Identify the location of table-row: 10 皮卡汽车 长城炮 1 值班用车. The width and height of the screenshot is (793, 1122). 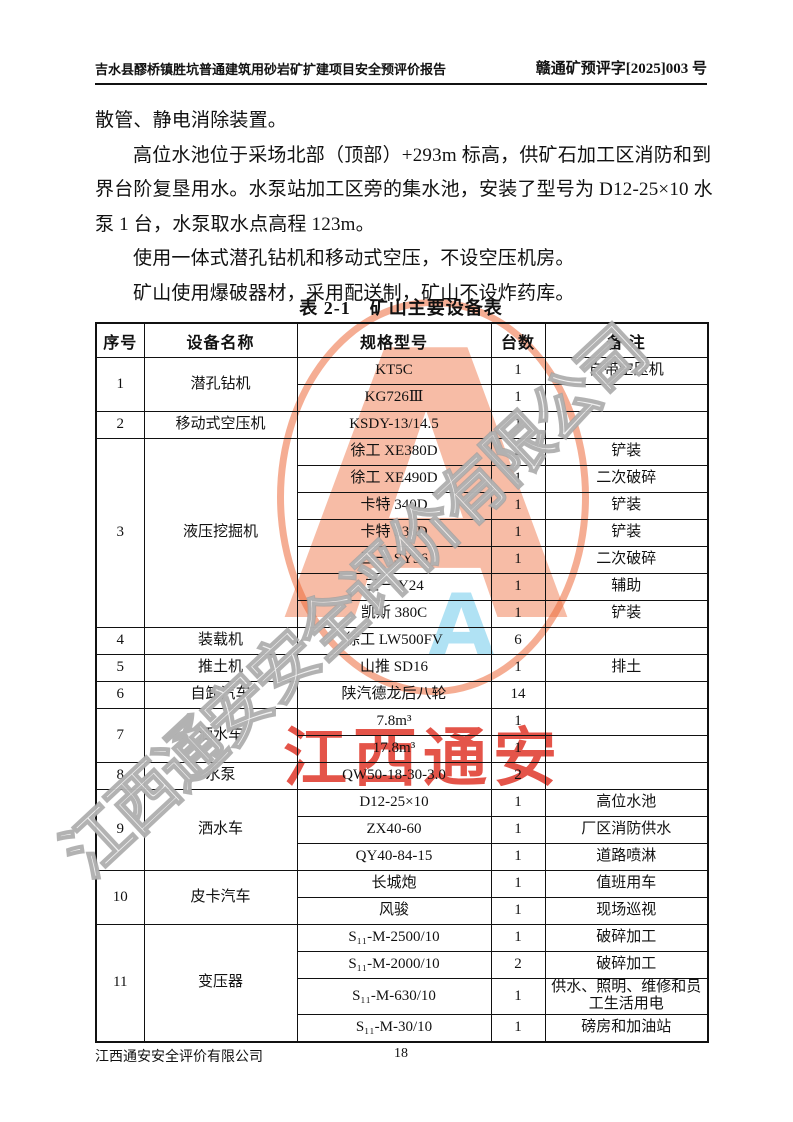
(402, 897).